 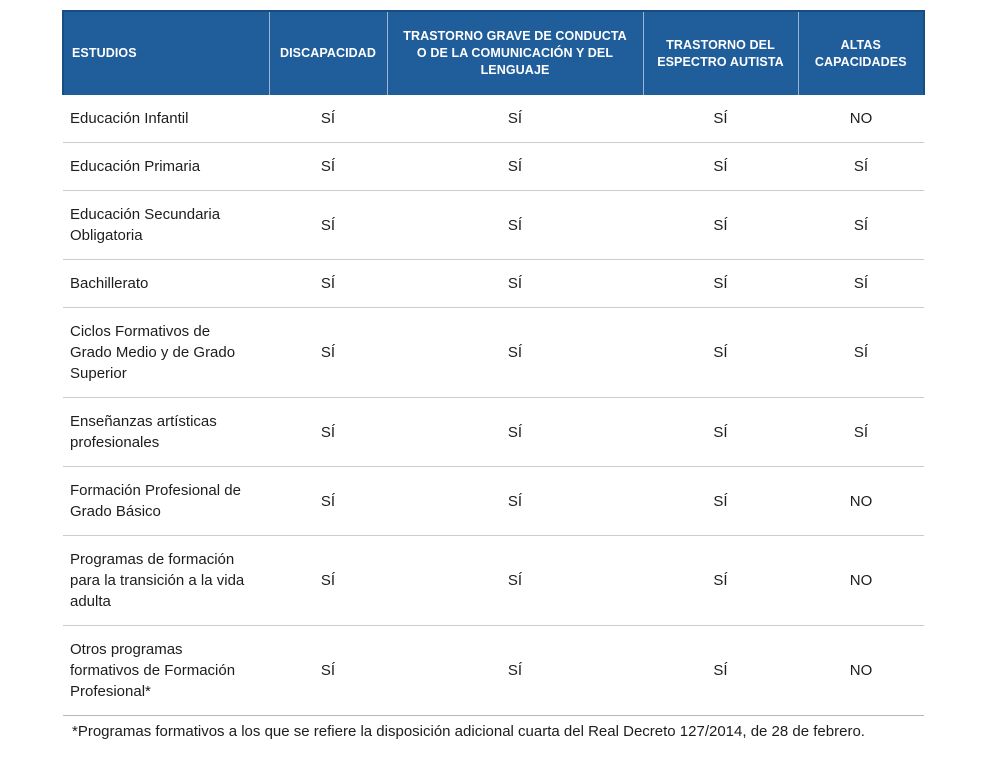 What do you see at coordinates (166, 225) in the screenshot?
I see `row-label: Educación Secundaria Obligatoria` at bounding box center [166, 225].